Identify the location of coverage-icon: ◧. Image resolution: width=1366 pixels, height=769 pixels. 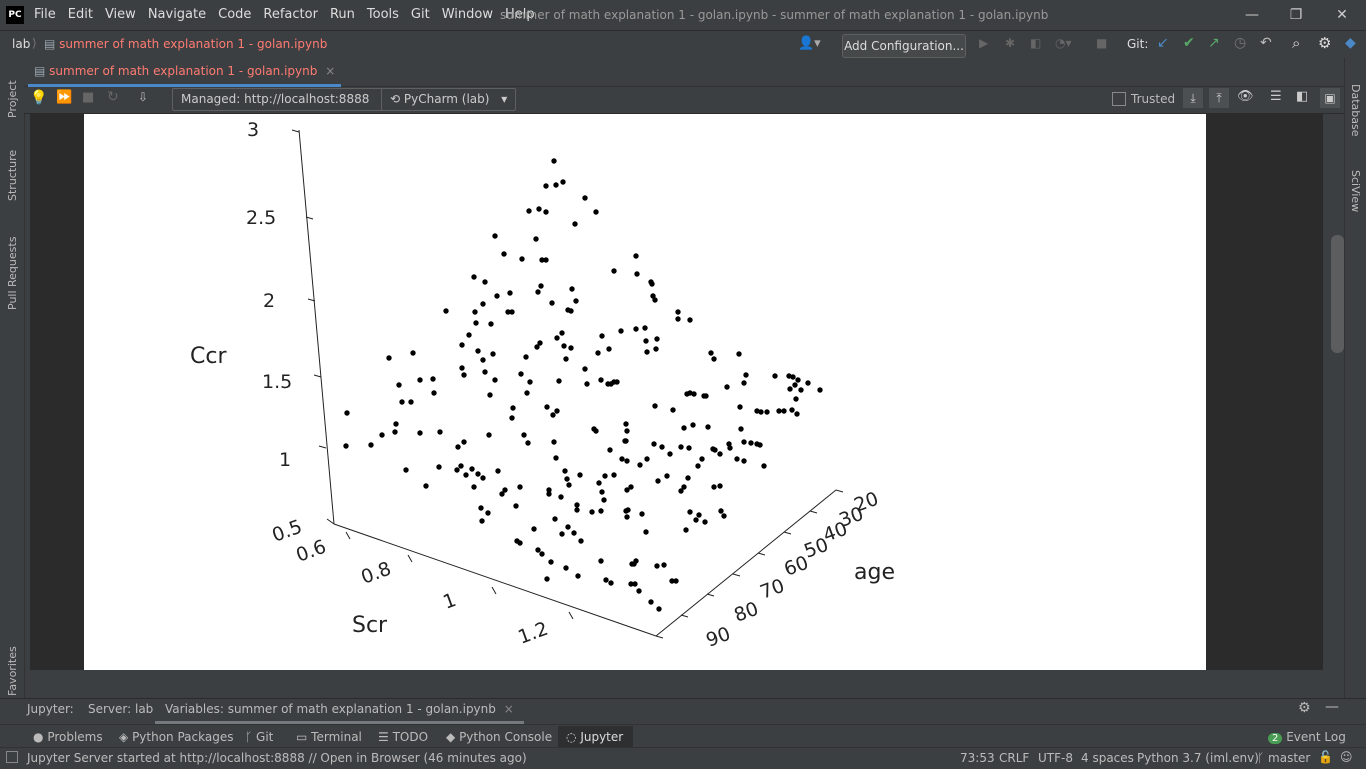
(1036, 43).